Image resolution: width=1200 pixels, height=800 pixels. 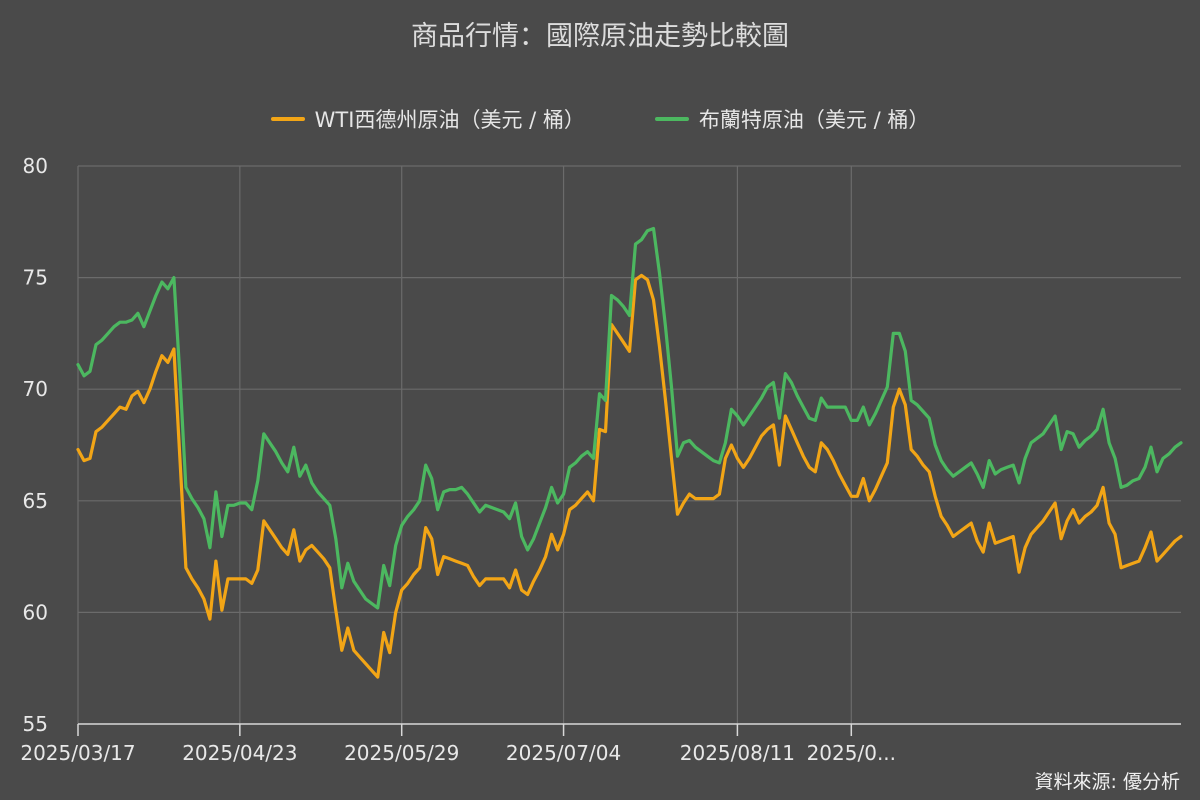 I want to click on legend-item-brent: 布蘭特原油（美元 / 桶）, so click(x=792, y=119).